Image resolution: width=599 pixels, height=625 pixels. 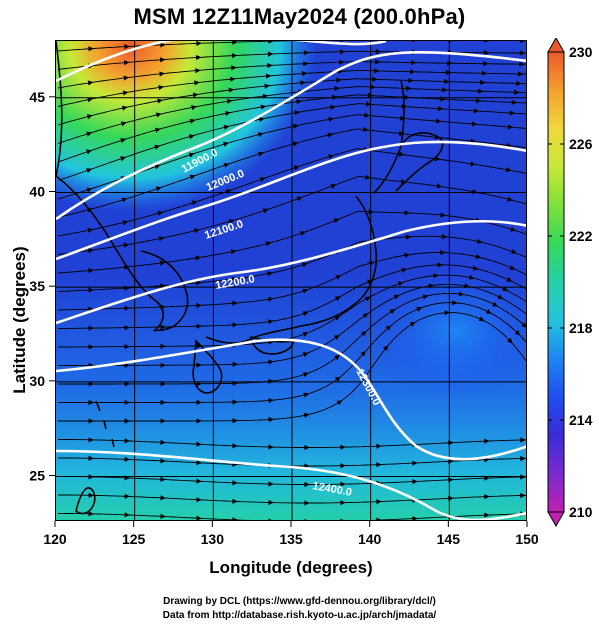 I want to click on colorbar: 230 226 222 218 214 210, so click(x=570, y=283).